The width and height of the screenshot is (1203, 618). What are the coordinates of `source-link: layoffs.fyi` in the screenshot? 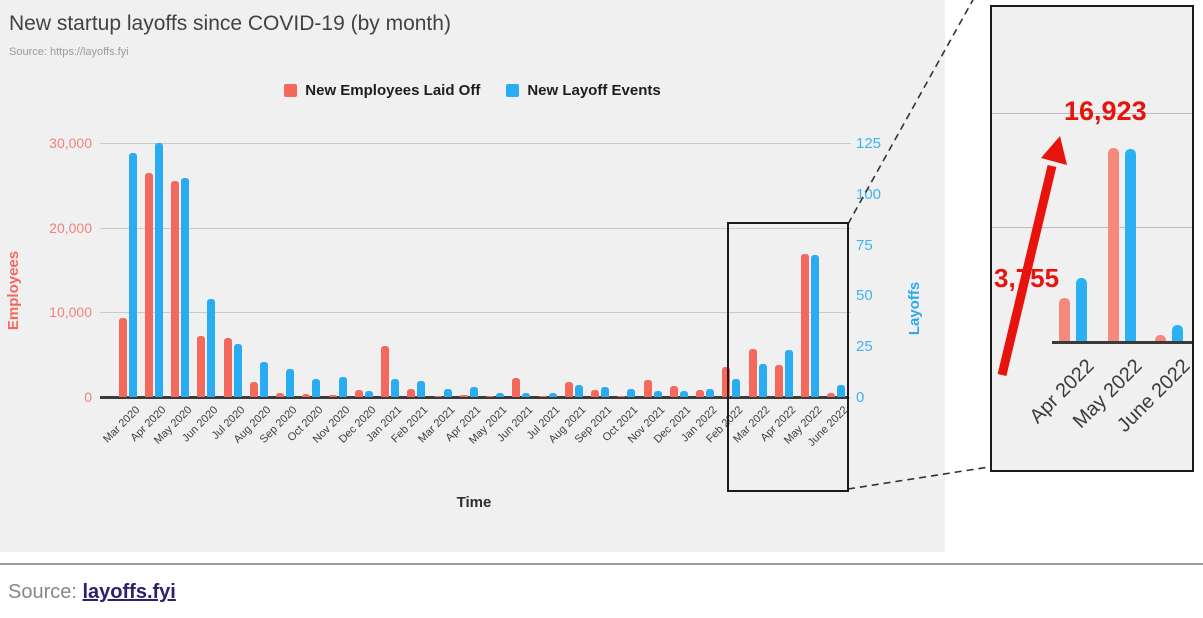 It's located at (129, 592).